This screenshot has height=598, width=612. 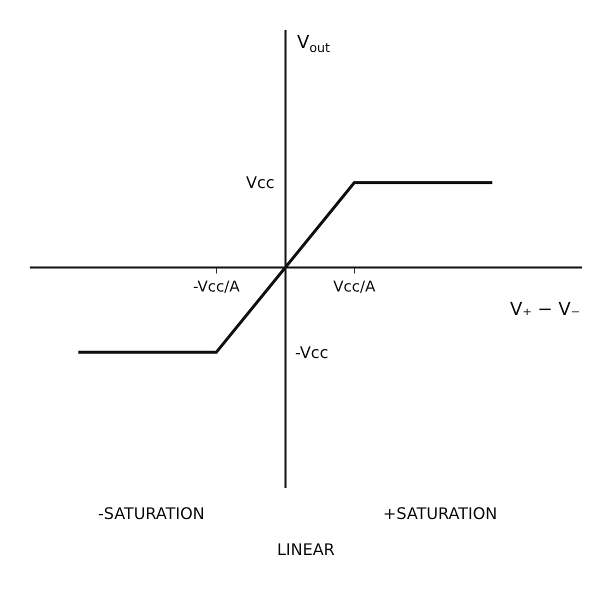 I want to click on text: LINEAR, so click(x=306, y=549).